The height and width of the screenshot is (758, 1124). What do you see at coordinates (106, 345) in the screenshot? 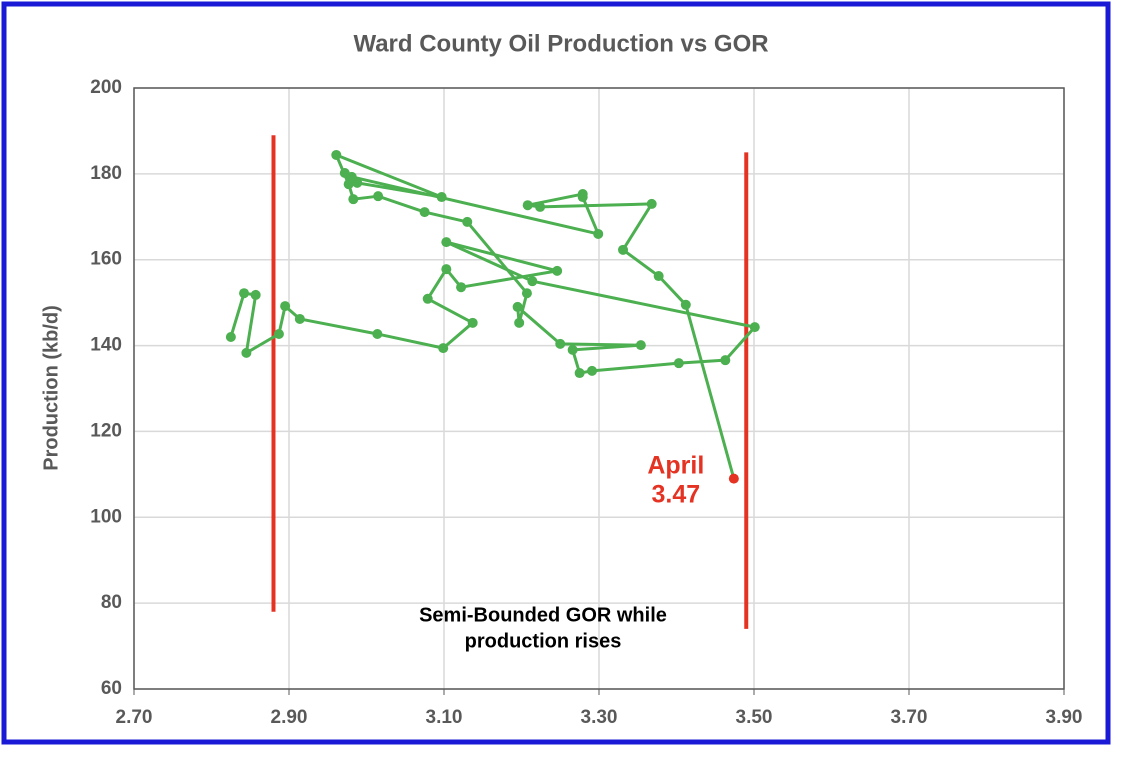
I see `y-tick-label: 140` at bounding box center [106, 345].